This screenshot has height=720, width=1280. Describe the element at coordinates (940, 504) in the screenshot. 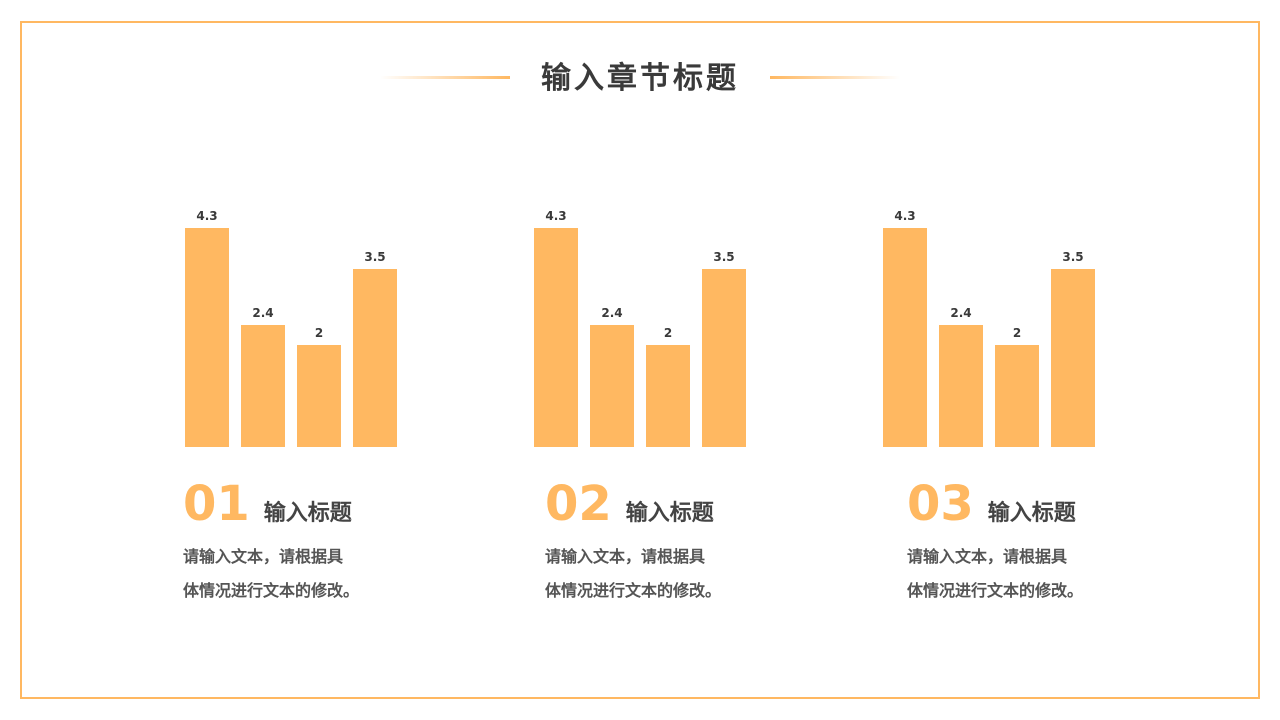

I see `card-number: 03` at that location.